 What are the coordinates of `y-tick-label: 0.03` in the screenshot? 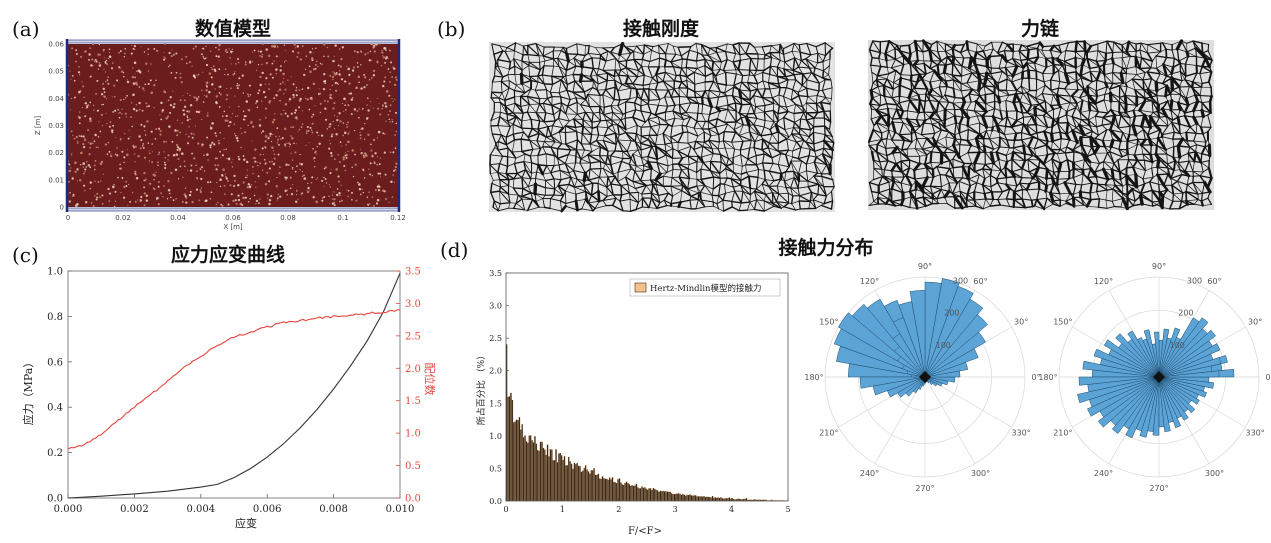 It's located at (56, 126).